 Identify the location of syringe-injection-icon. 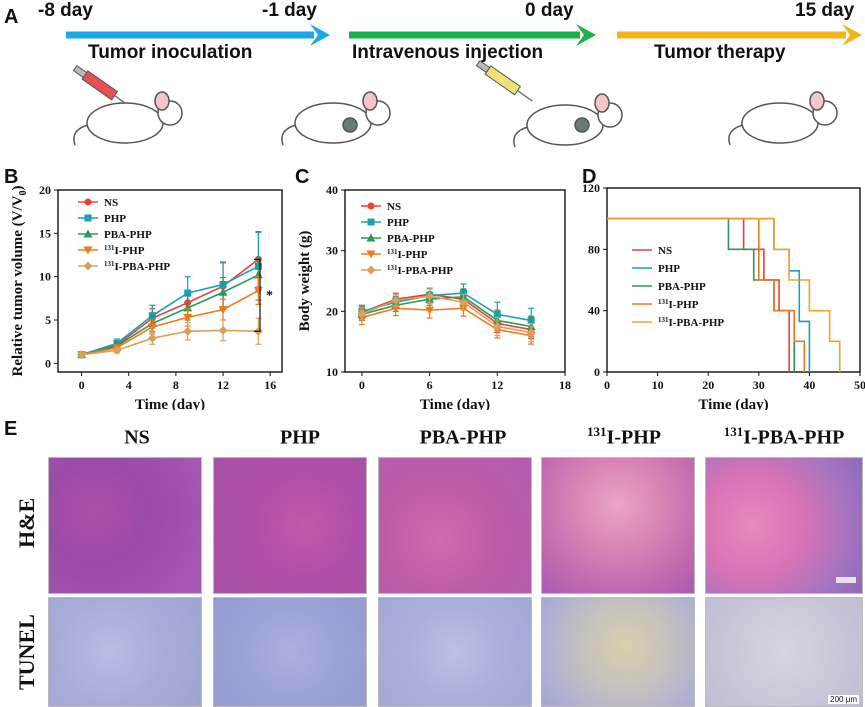
(504, 80).